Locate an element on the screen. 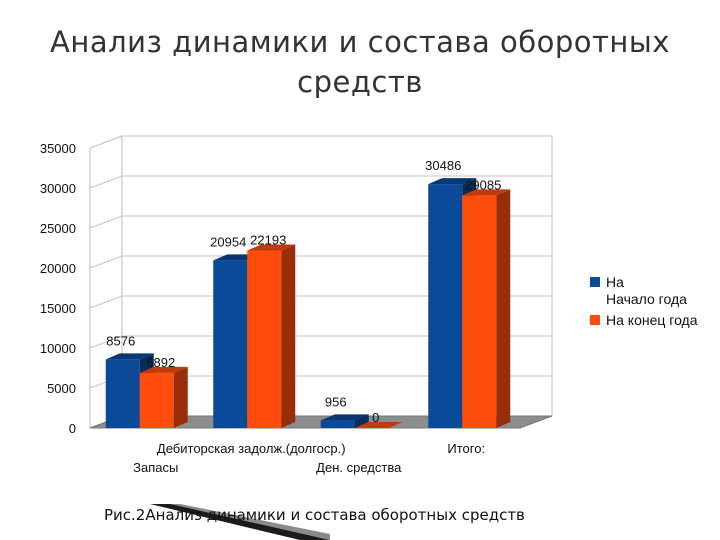  y-tick-label: 5000 is located at coordinates (61, 388).